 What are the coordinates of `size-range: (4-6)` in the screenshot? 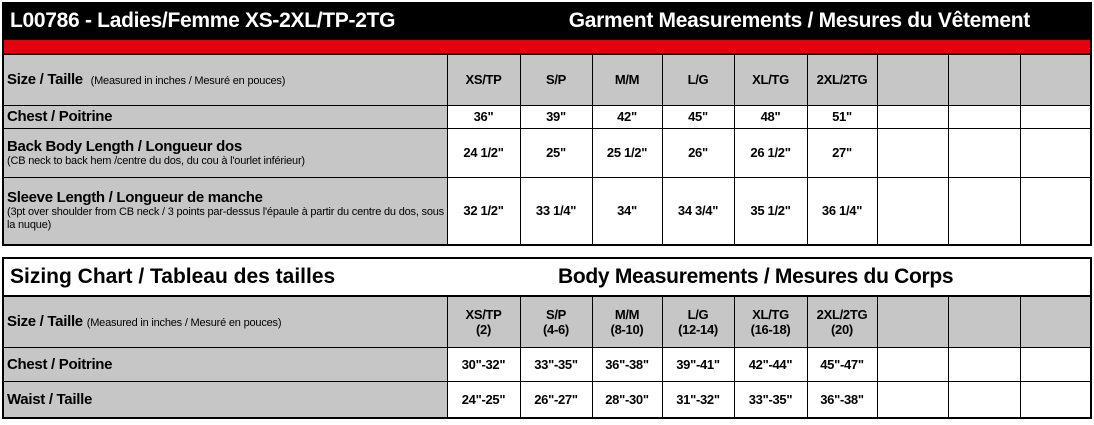 It's located at (556, 329).